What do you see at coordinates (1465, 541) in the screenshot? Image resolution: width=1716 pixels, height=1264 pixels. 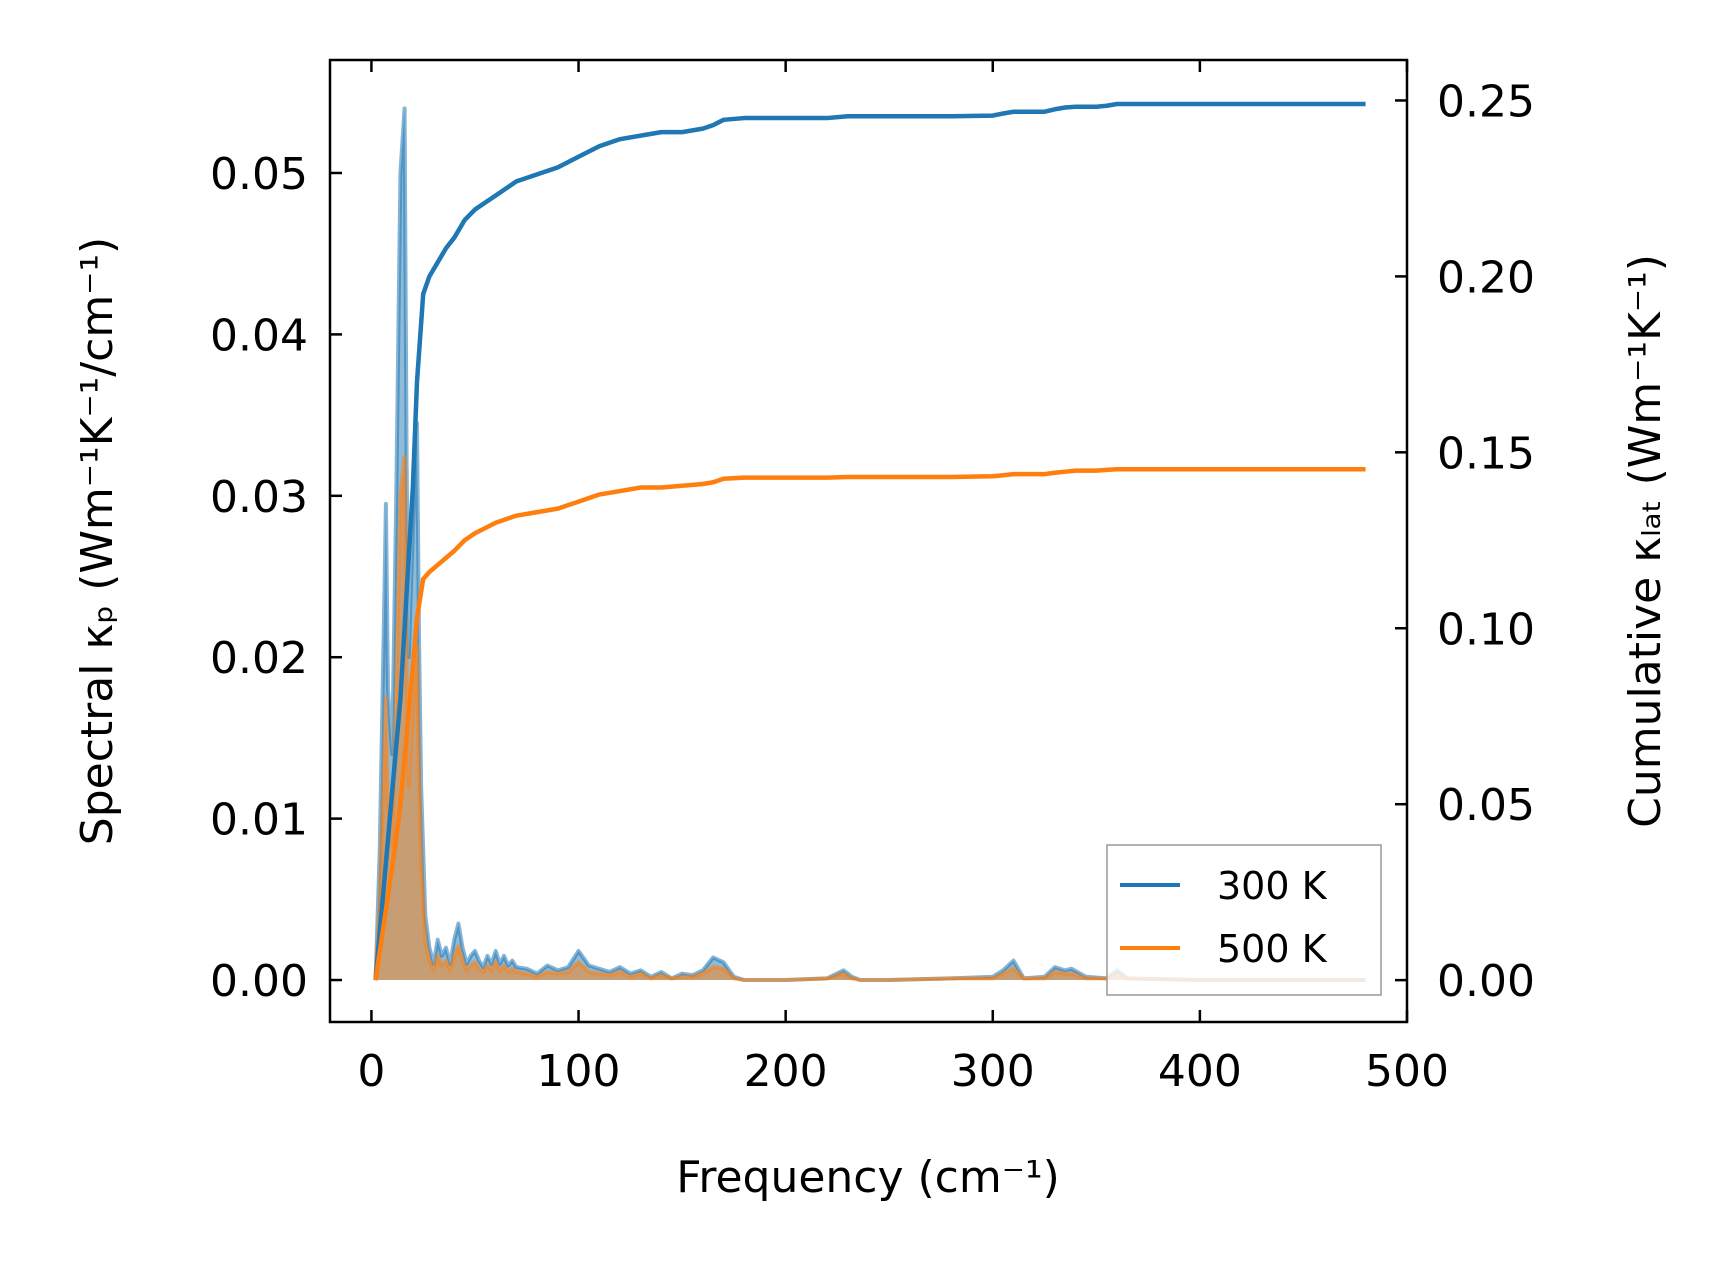 I see `y-axis-right: 0.00 0.05 0.10 0.15 0.20 0.25` at bounding box center [1465, 541].